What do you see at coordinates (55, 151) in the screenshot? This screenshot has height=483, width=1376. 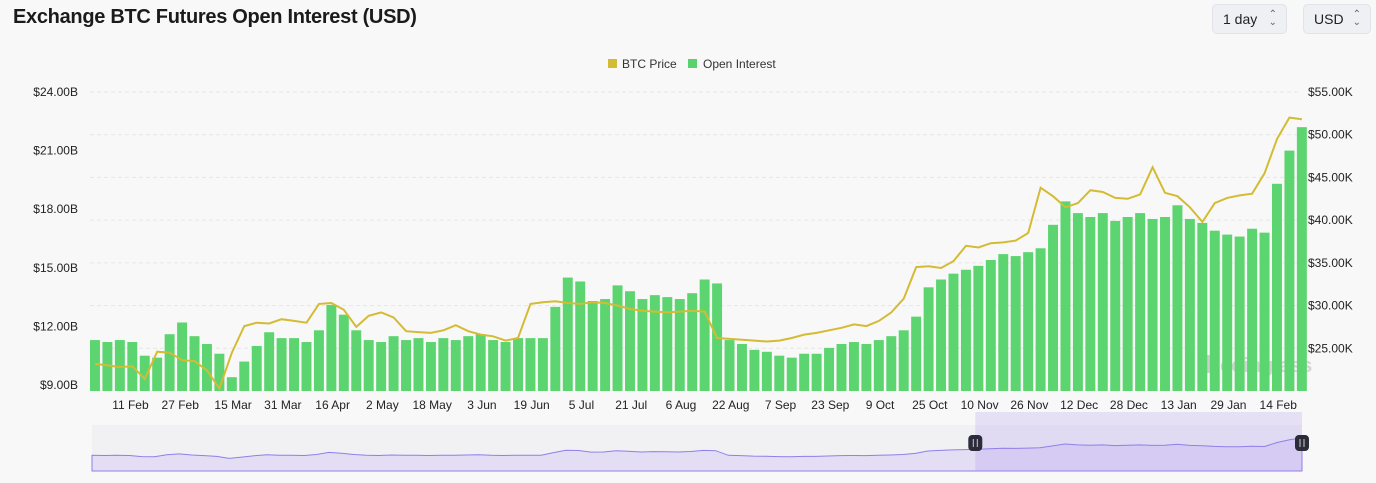 I see `left-tick-label: $21.00B` at bounding box center [55, 151].